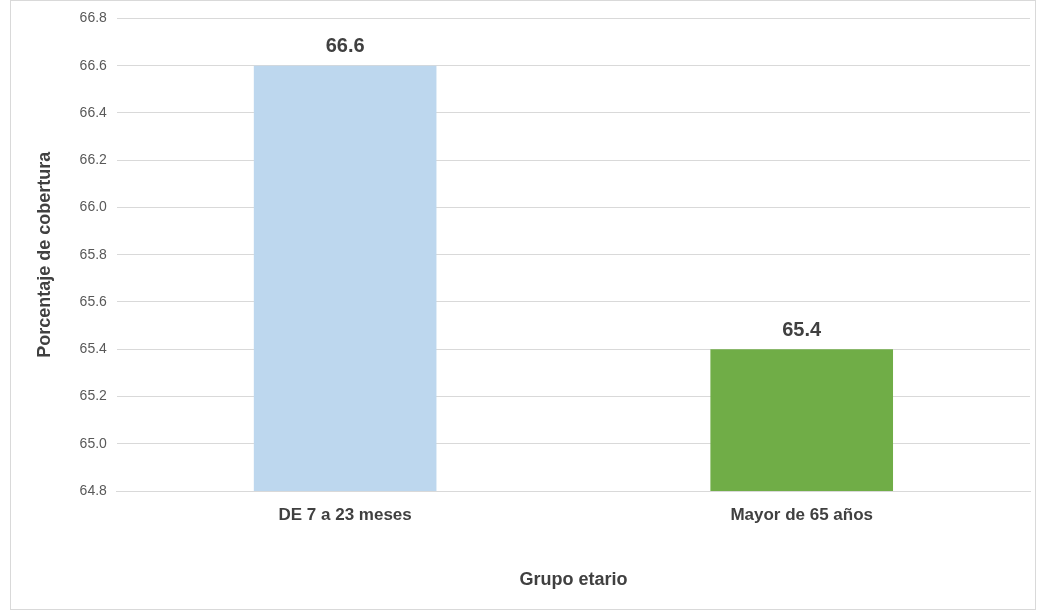 The height and width of the screenshot is (613, 1040). Describe the element at coordinates (93, 206) in the screenshot. I see `y-tick-label: 66.0` at that location.